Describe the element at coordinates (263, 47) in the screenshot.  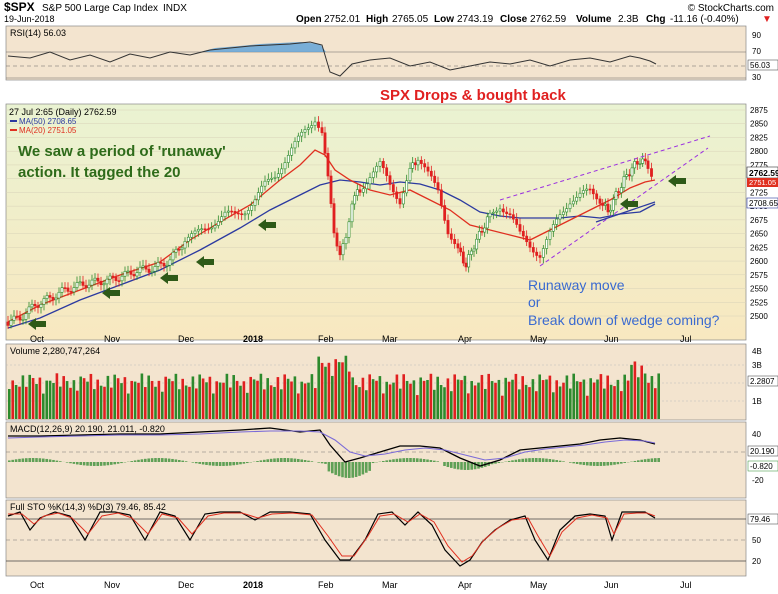
I see `rsi-overbought-fill` at that location.